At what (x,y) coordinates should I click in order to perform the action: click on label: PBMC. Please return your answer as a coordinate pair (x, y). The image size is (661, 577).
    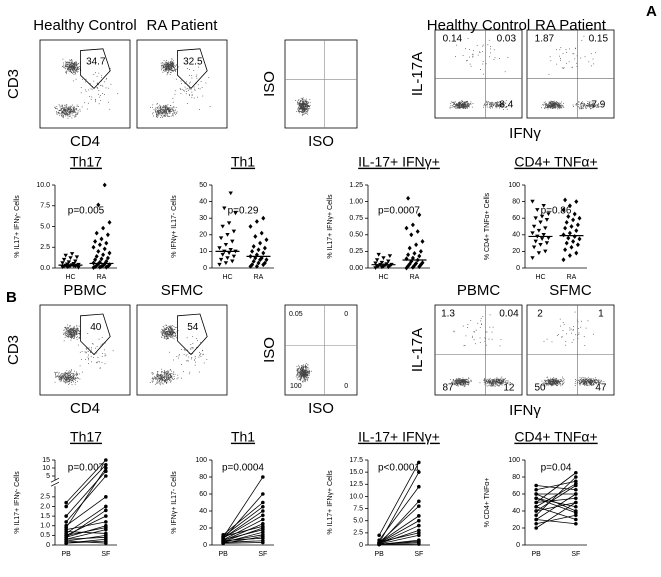
    Looking at the image, I should click on (85, 290).